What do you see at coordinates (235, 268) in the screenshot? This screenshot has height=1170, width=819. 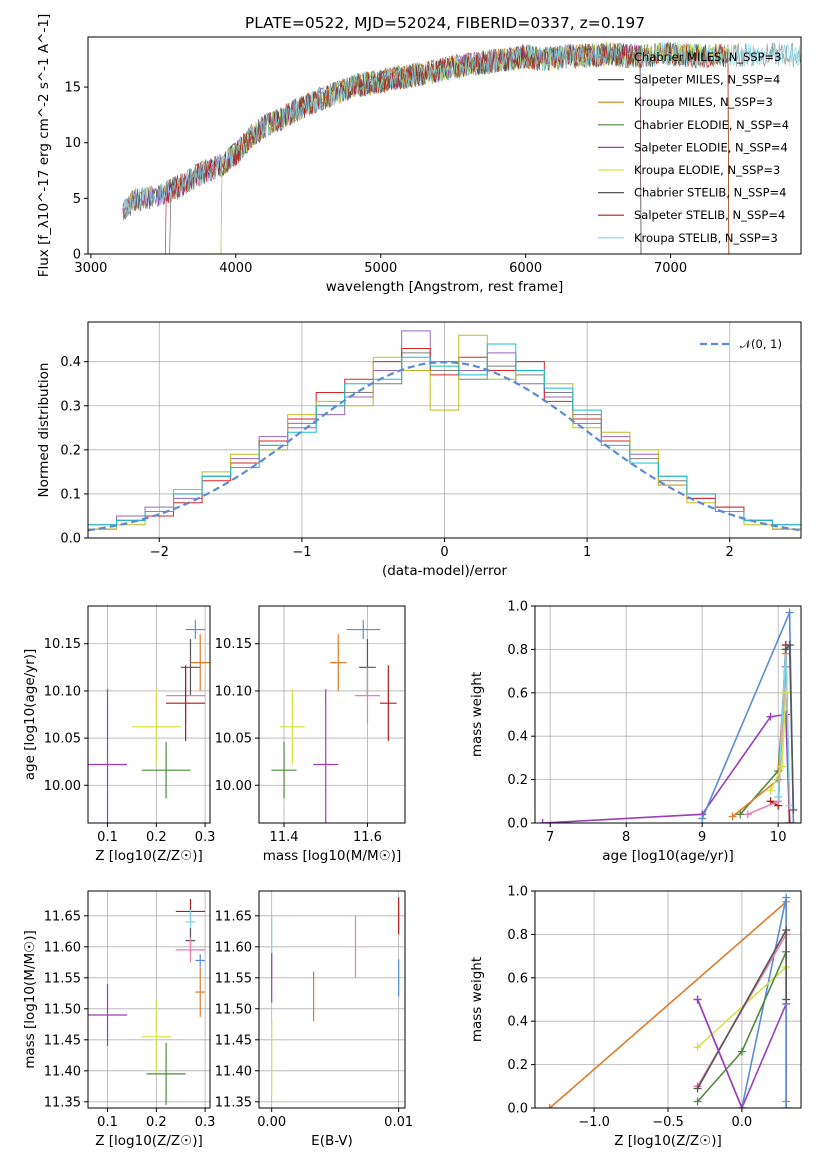 I see `x-tick-label: 4000` at bounding box center [235, 268].